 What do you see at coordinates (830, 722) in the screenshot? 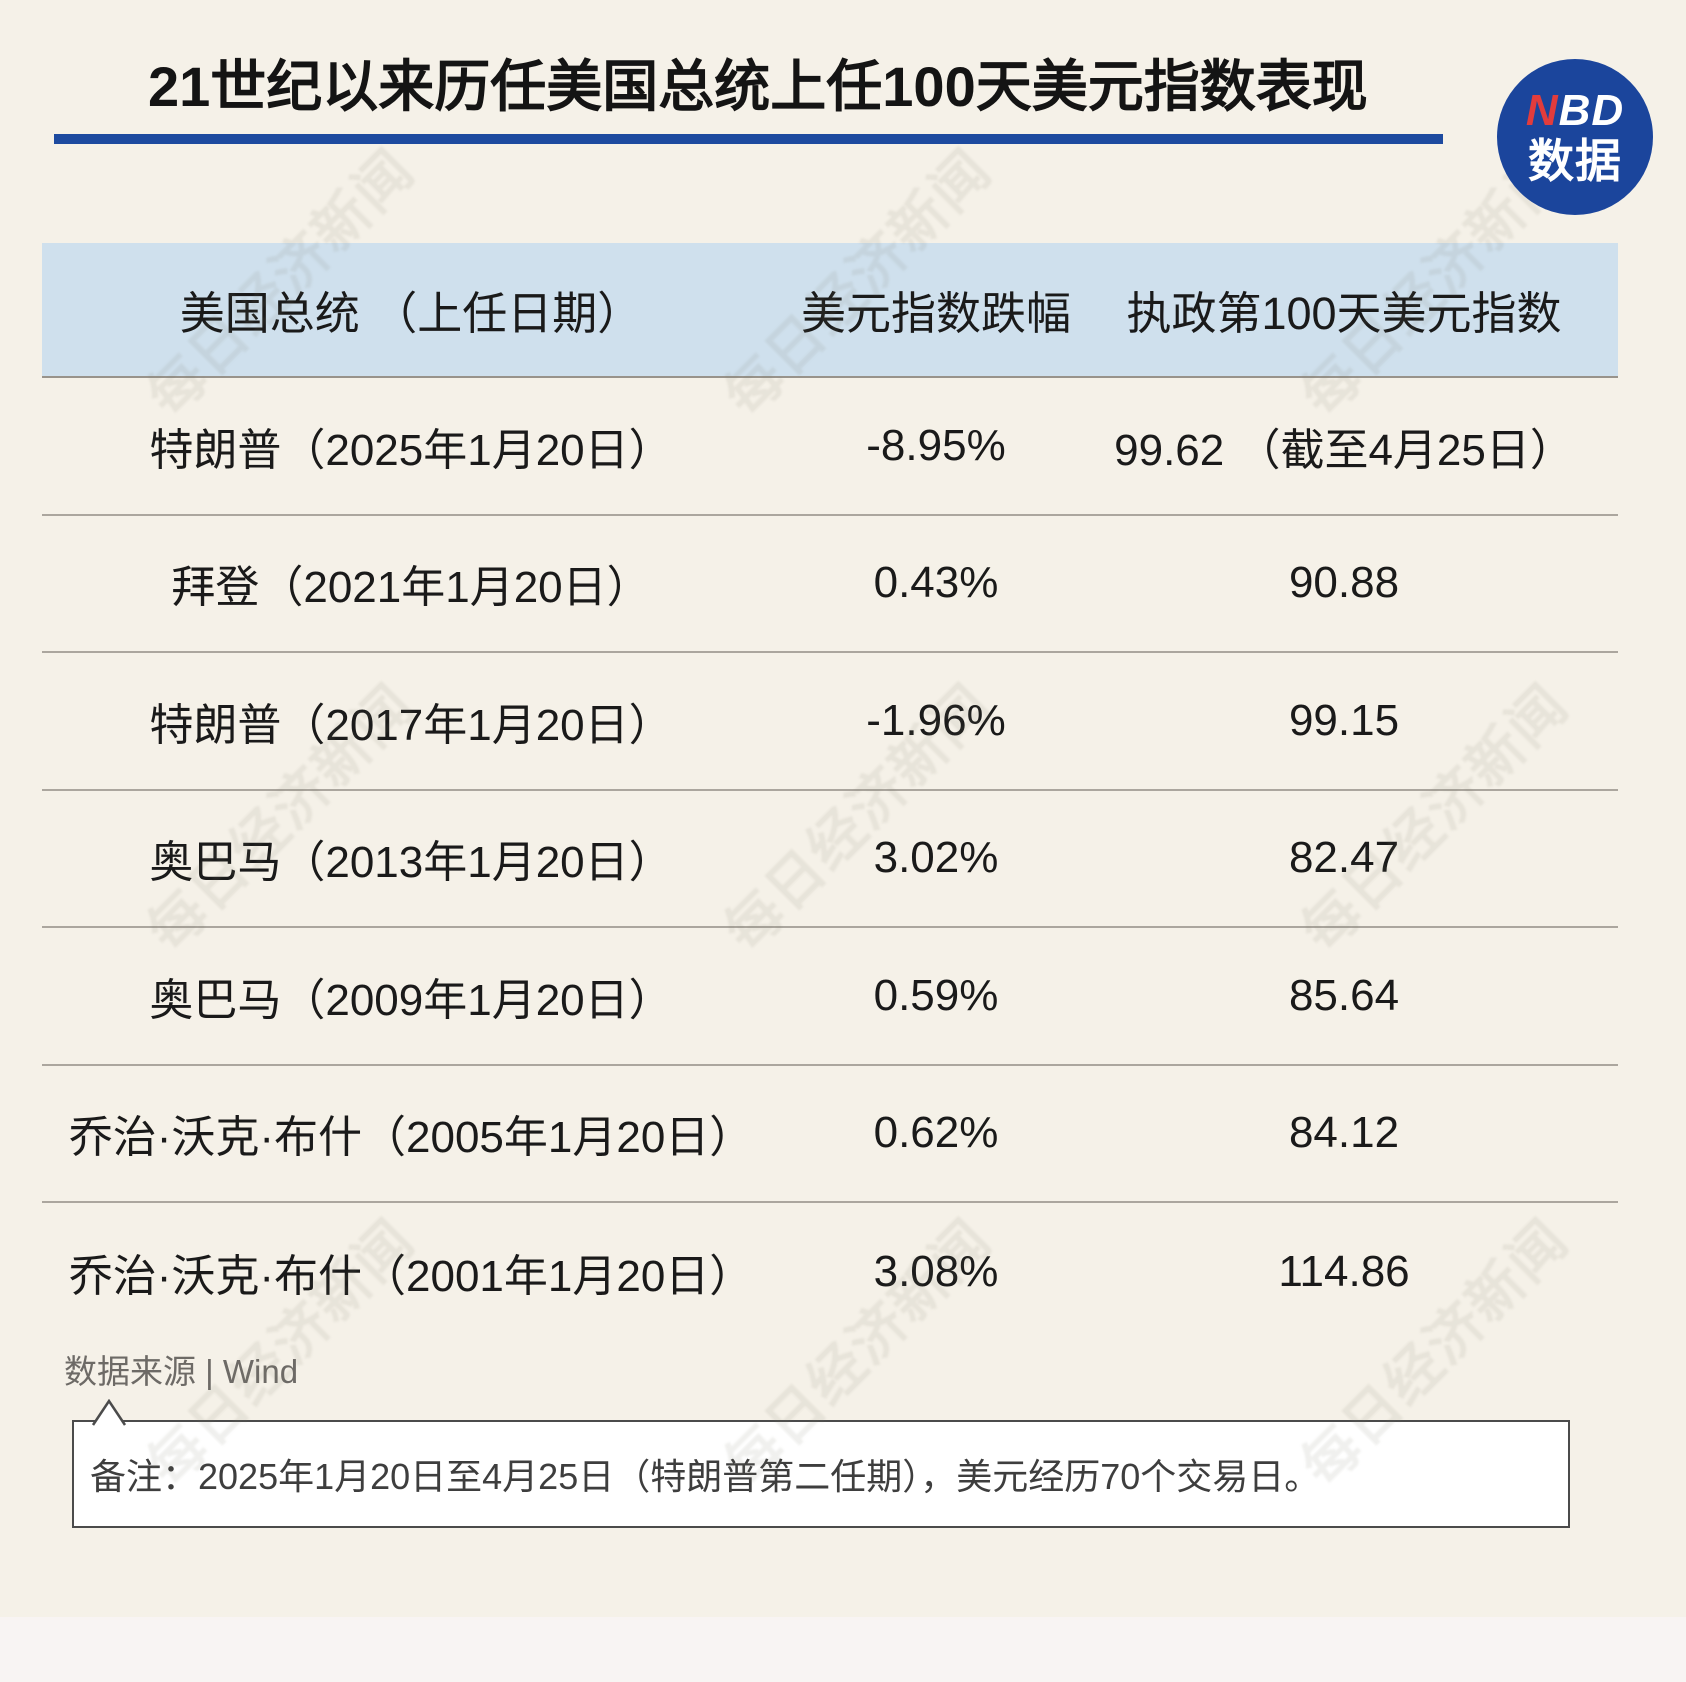
I see `table-row: 特朗普（2017年1月20日） -1.96% 99.15` at bounding box center [830, 722].